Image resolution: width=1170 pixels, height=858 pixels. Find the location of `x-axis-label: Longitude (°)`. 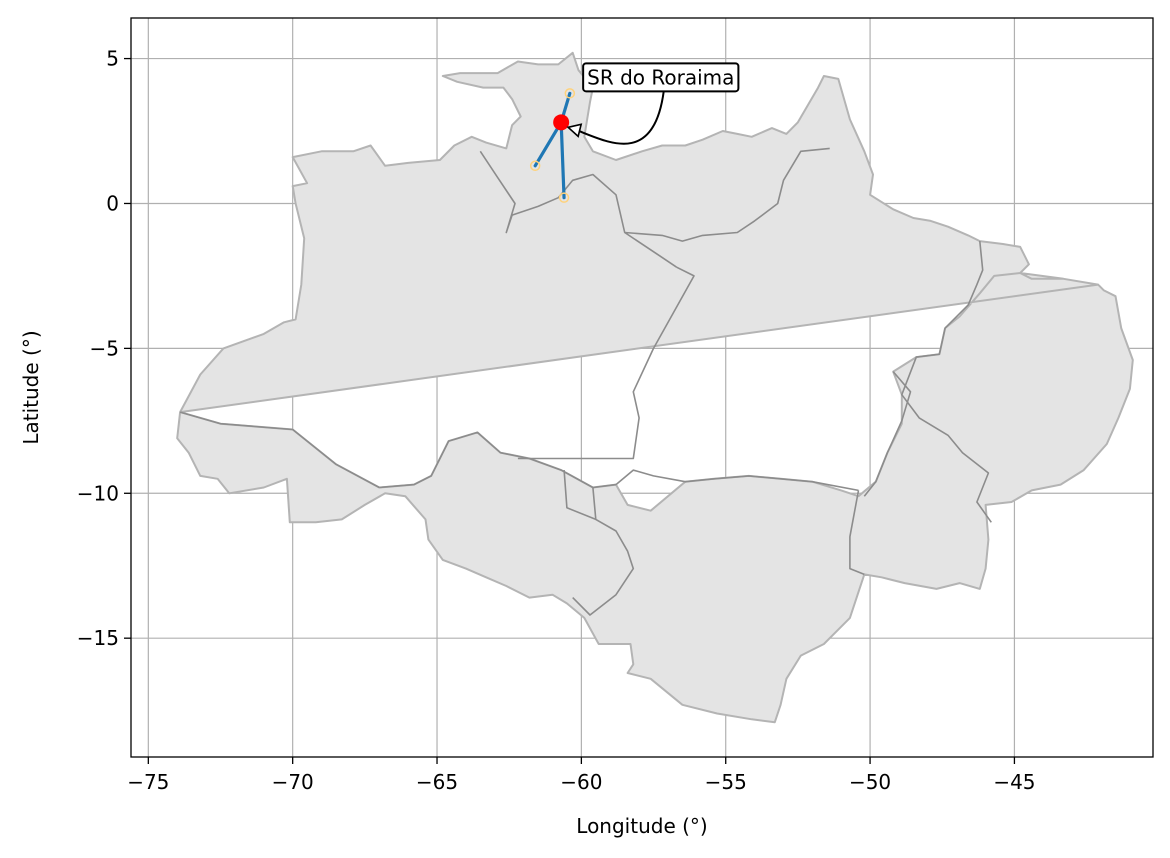

x-axis-label: Longitude (°) is located at coordinates (641, 826).